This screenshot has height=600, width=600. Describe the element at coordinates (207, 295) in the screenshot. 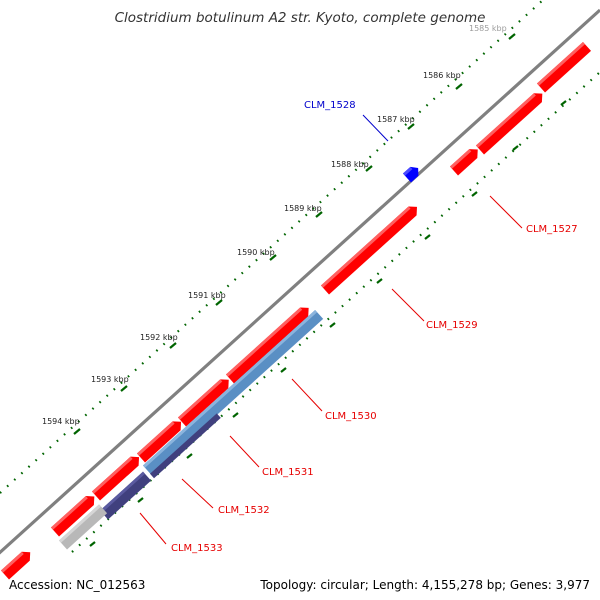

I see `kbp-tick-label: 1591 kbp` at that location.